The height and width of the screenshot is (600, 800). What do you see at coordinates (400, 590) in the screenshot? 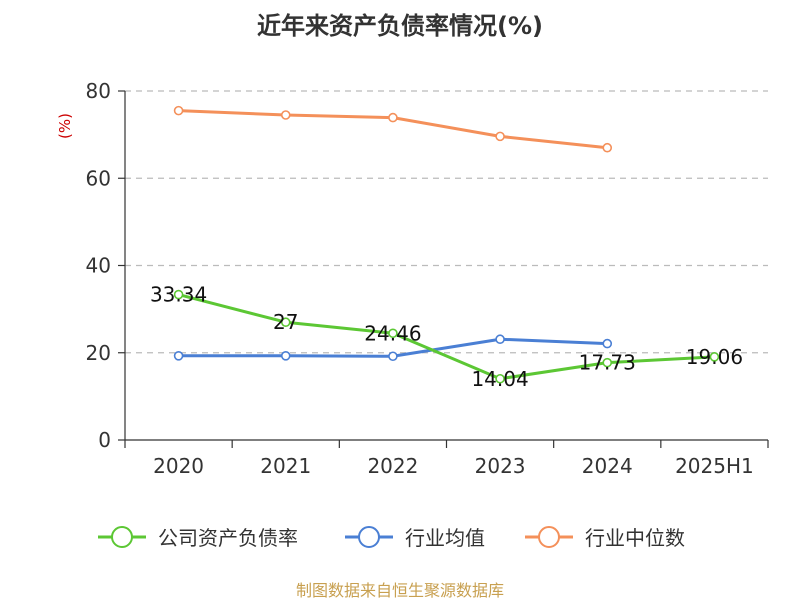
I see `source-note: 制图数据来自恒生聚源数据库` at bounding box center [400, 590].